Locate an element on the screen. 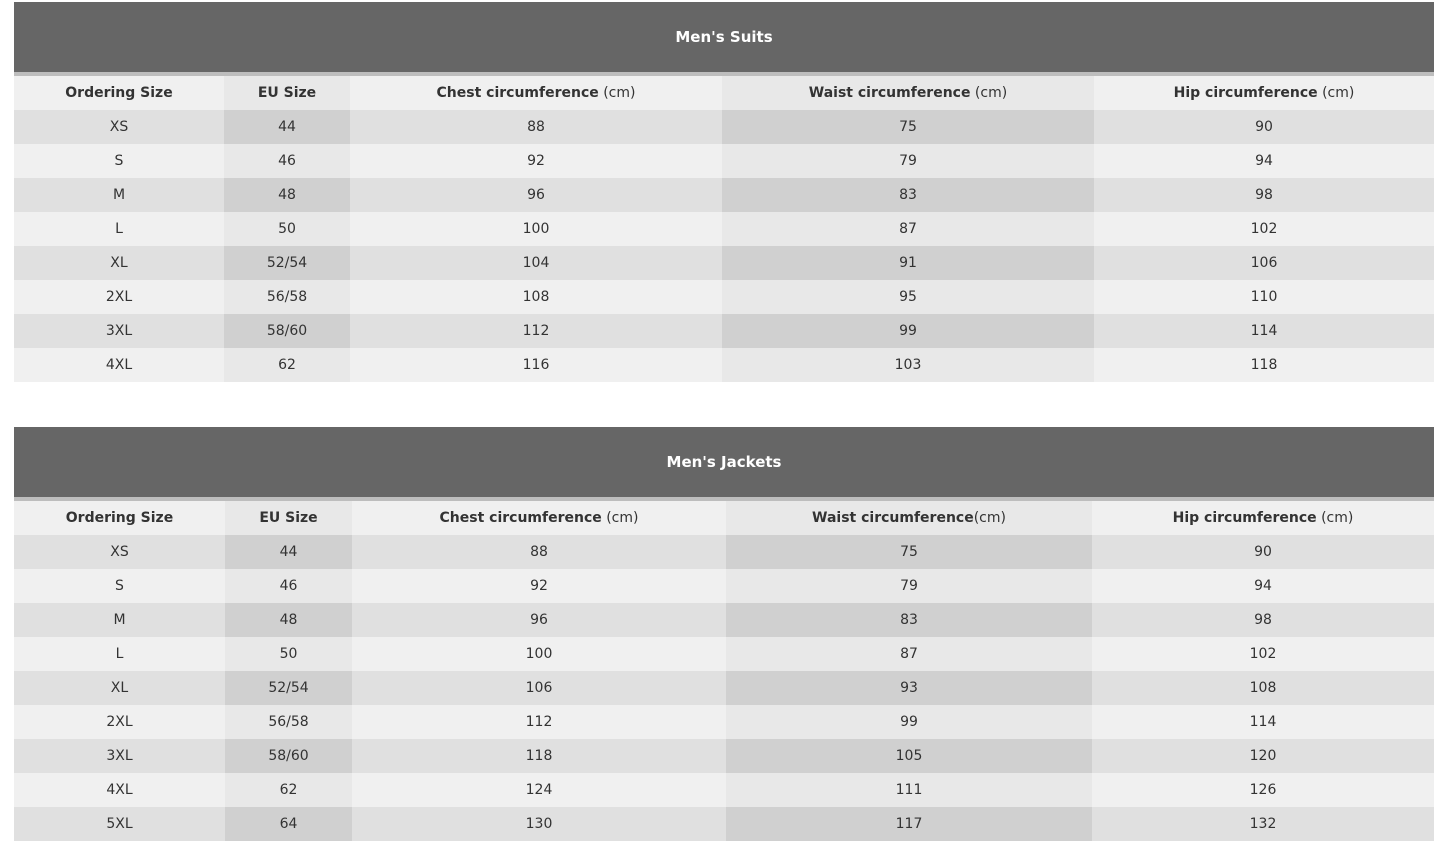 Image resolution: width=1445 pixels, height=843 pixels. table-row: 4XL 62 124 111 126 is located at coordinates (724, 790).